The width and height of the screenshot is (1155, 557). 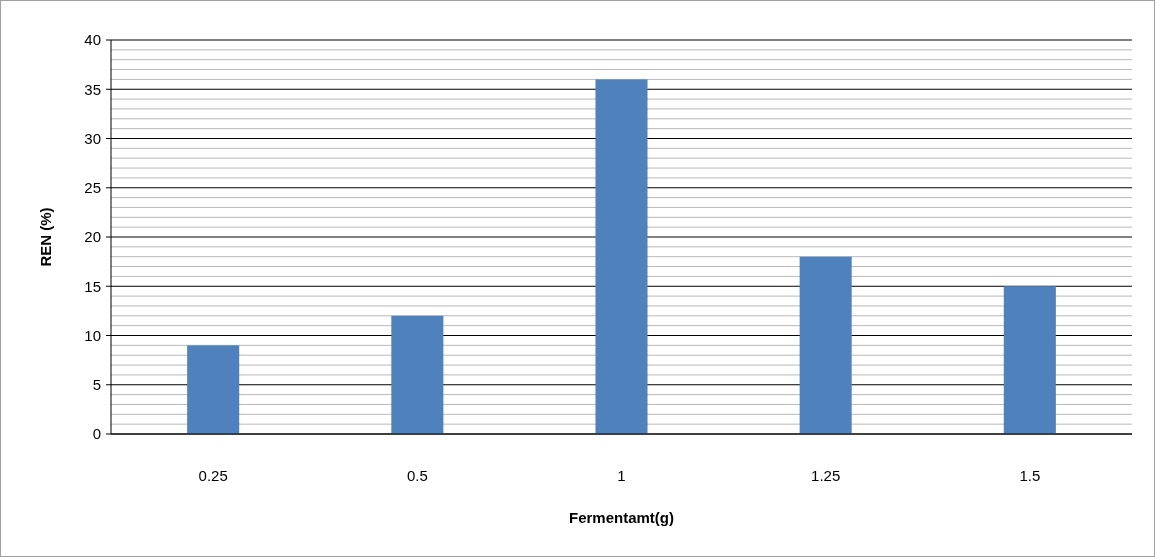 What do you see at coordinates (92, 138) in the screenshot?
I see `y-tick-label: 30` at bounding box center [92, 138].